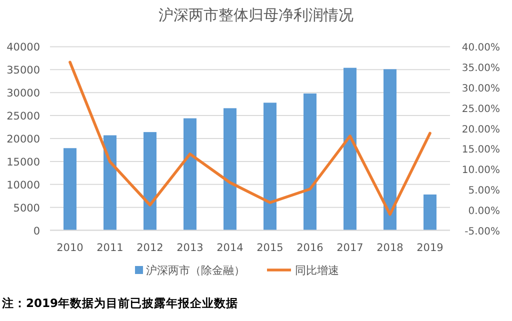  What do you see at coordinates (23, 70) in the screenshot?
I see `y-tick-label: 35000` at bounding box center [23, 70].